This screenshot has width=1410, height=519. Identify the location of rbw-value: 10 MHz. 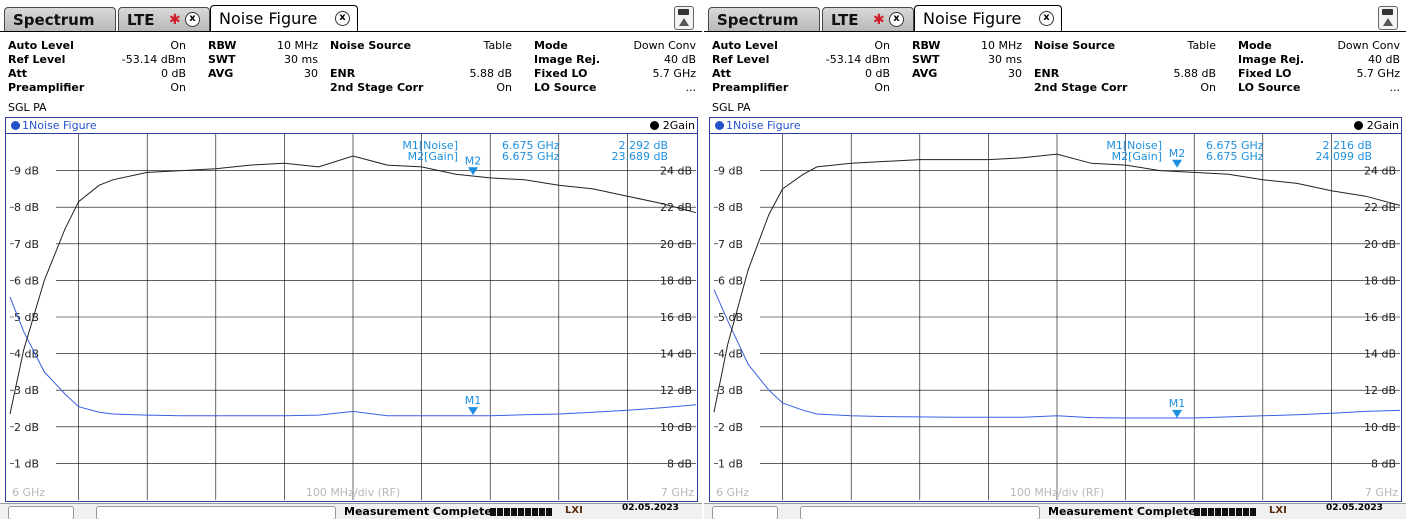
(297, 45).